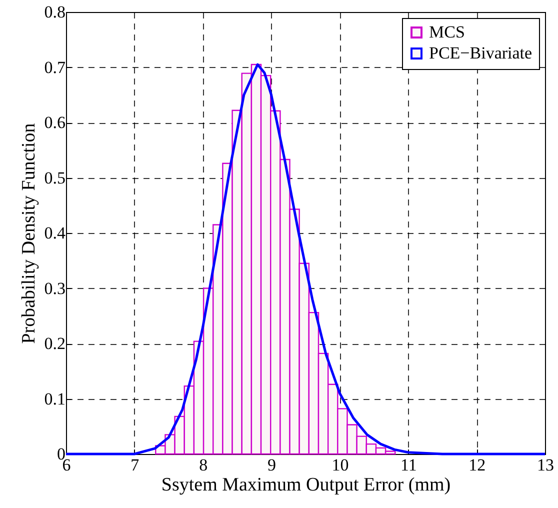  What do you see at coordinates (203, 465) in the screenshot?
I see `x-tick-label: 8` at bounding box center [203, 465].